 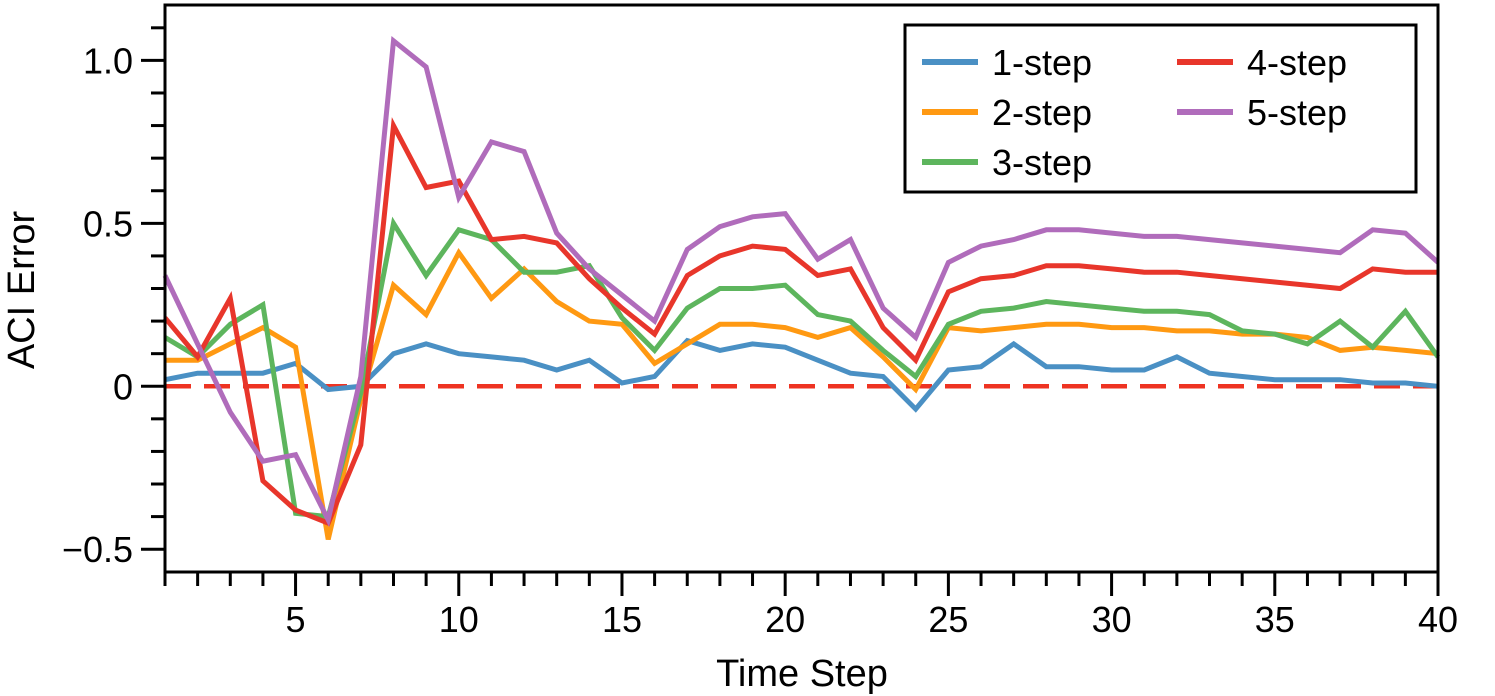 What do you see at coordinates (622, 619) in the screenshot?
I see `x-tick-label: 15` at bounding box center [622, 619].